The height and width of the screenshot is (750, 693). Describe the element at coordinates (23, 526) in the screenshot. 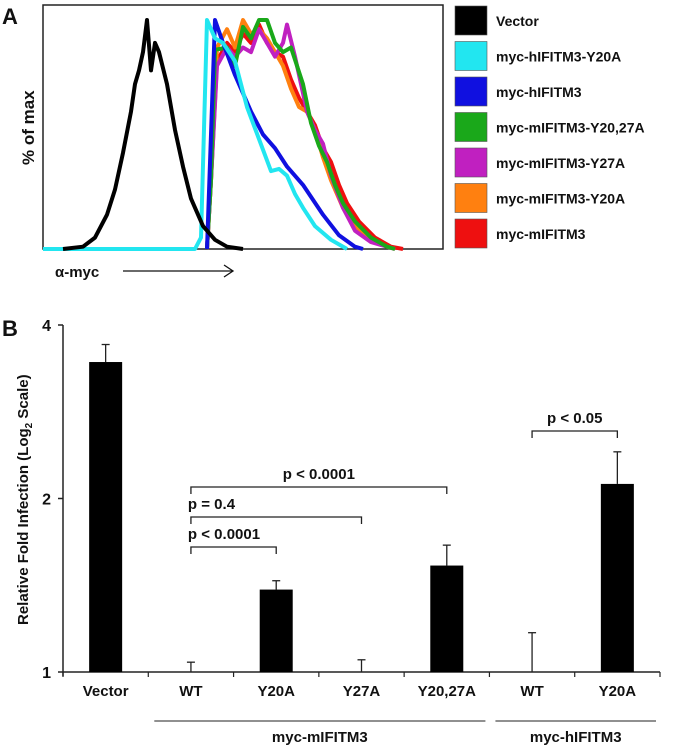

I see `y-axis-label-main: Relative Fold Infection (Log` at that location.